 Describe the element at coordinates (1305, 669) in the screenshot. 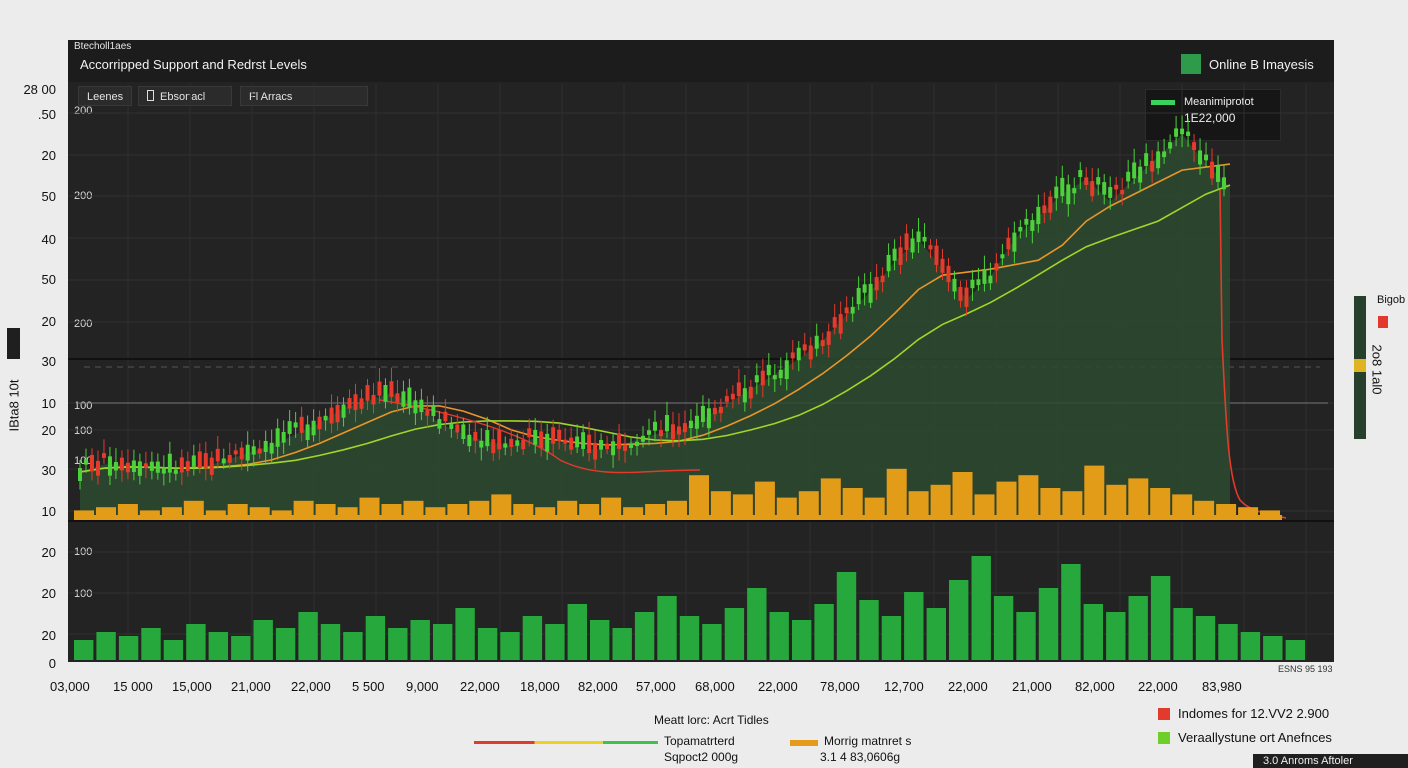

I see `x-corner-label: ESNS 95 193` at that location.